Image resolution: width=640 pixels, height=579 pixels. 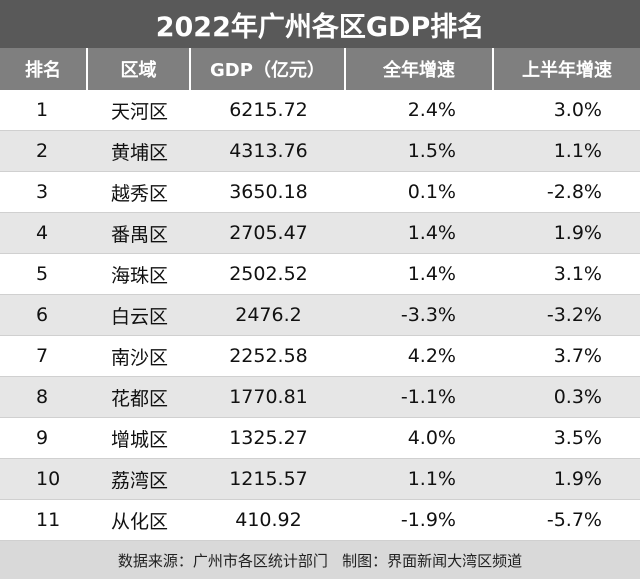 I want to click on table-row: 10 荔湾区 1215.57 1.1% 1.9%, so click(x=320, y=479).